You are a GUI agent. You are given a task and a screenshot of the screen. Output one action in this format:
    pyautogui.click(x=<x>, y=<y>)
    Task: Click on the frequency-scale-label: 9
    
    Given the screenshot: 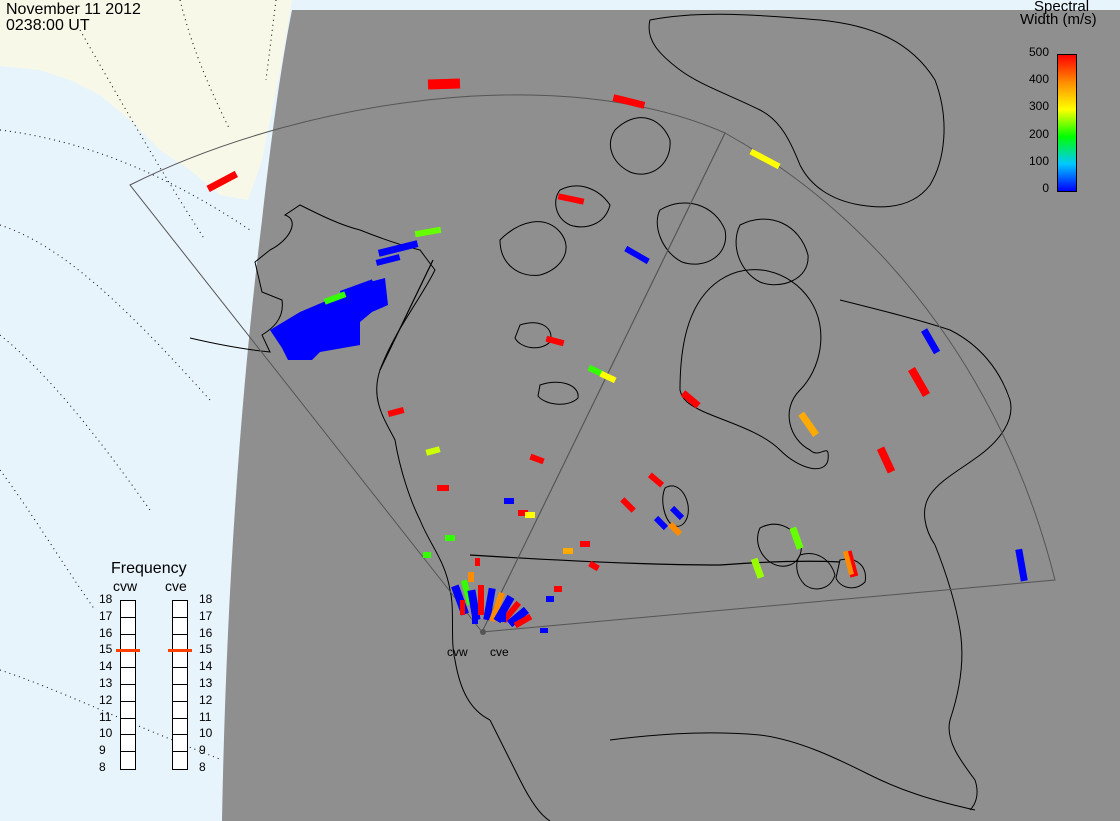 What is the action you would take?
    pyautogui.click(x=102, y=750)
    